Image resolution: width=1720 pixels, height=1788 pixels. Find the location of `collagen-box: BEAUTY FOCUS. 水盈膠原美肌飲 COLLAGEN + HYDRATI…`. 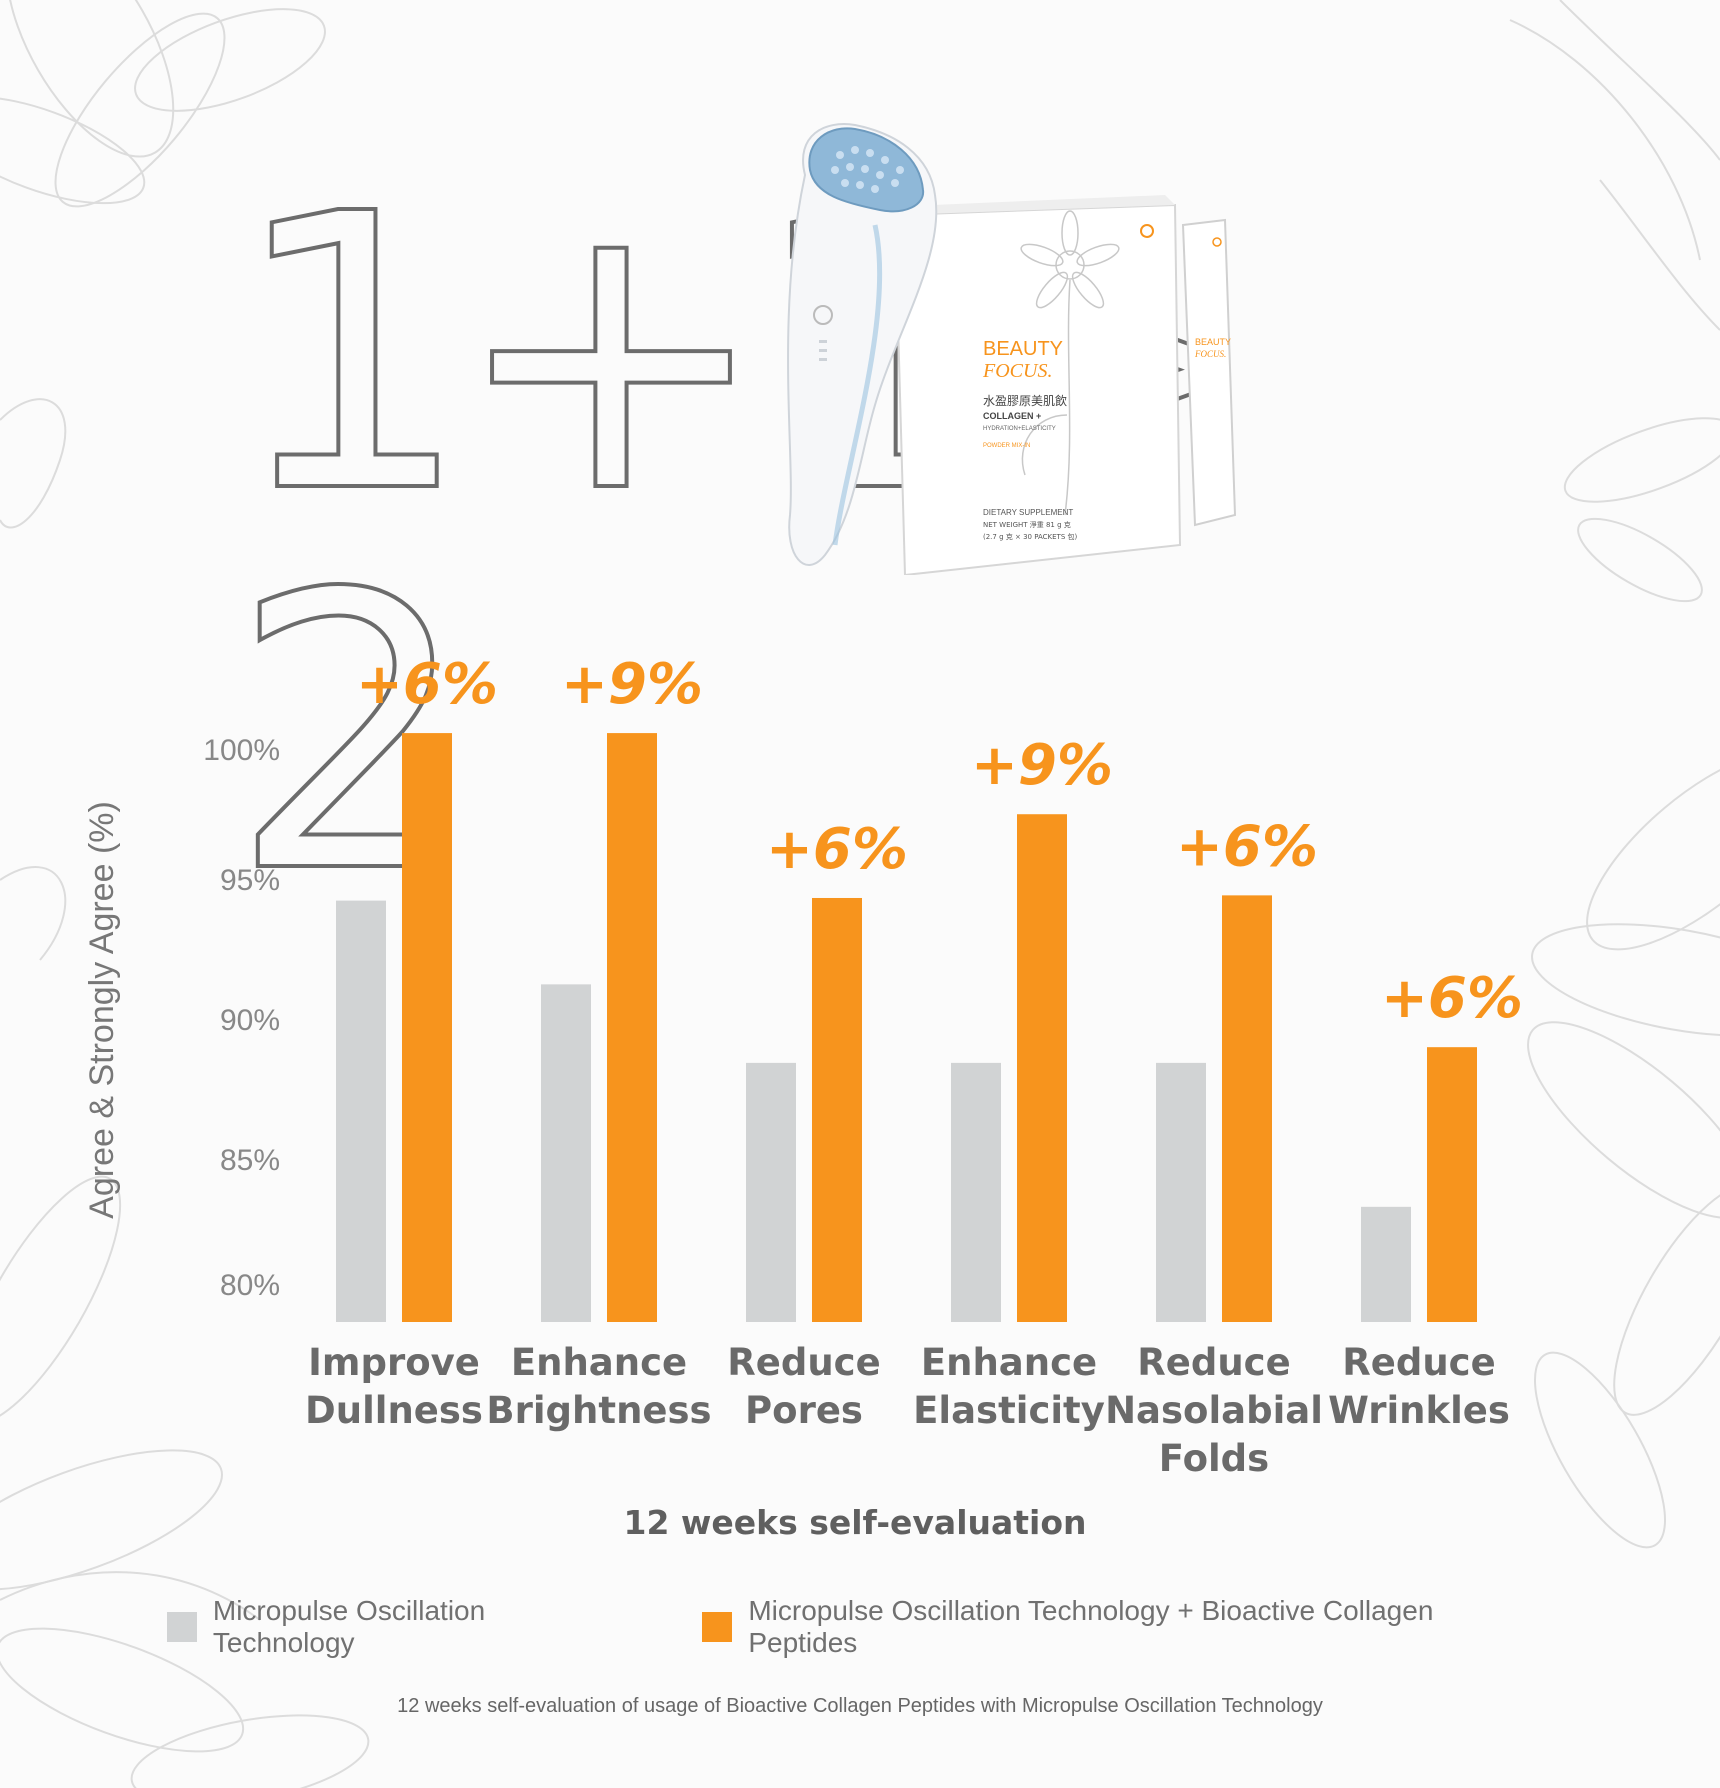

collagen-box: BEAUTY FOCUS. 水盈膠原美肌飲 COLLAGEN + HYDRATI… is located at coordinates (1033, 385).